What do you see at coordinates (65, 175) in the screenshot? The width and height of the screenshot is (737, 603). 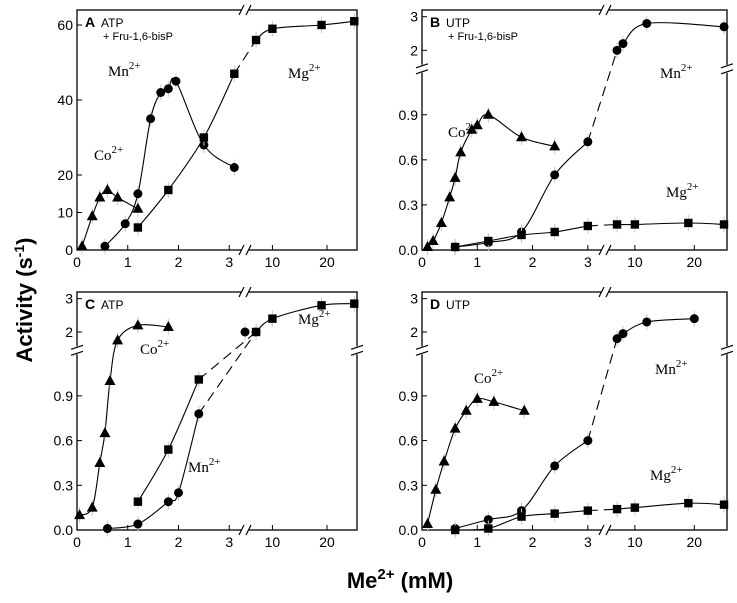 I see `y-tick-label: 20` at bounding box center [65, 175].